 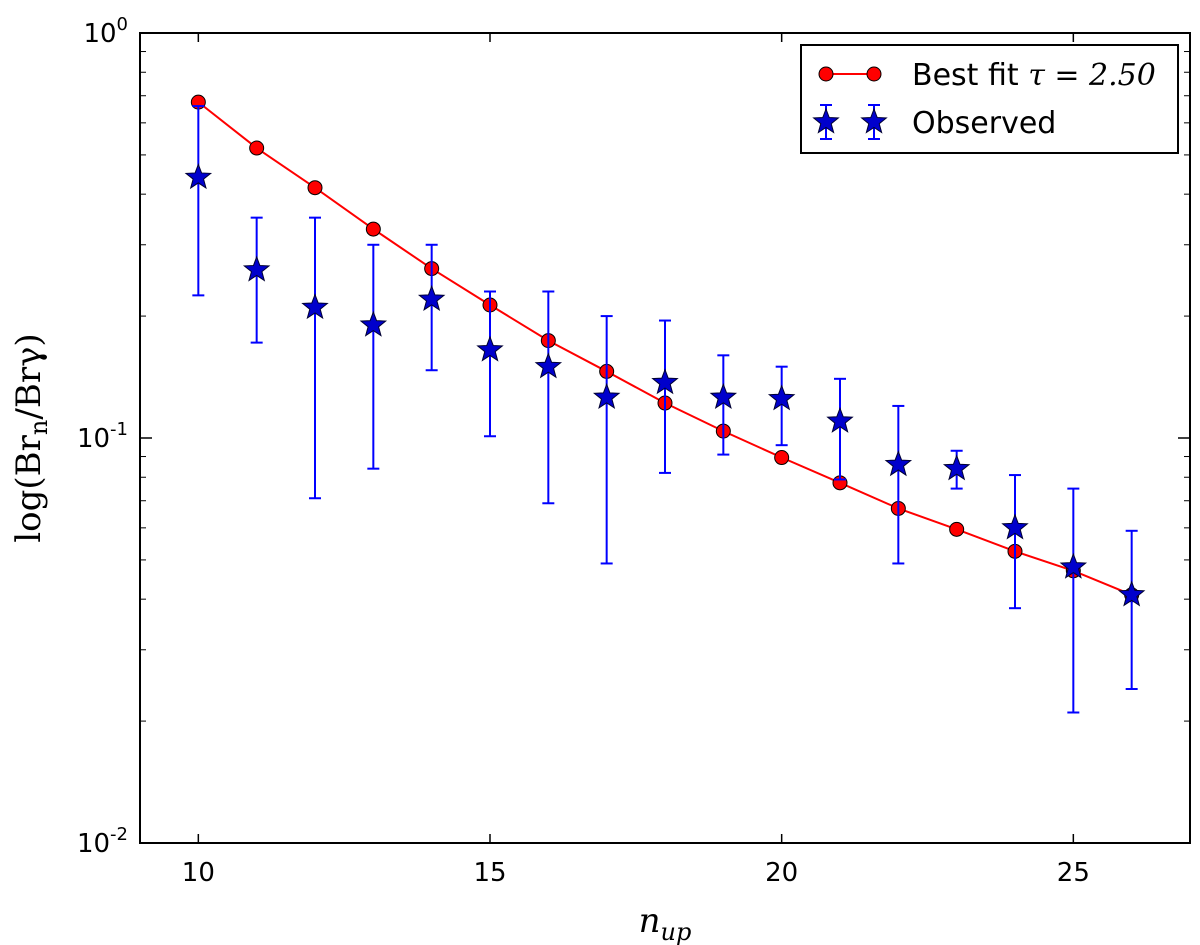 I want to click on legend-fit-text: Best fit τ = 2.50, so click(x=1034, y=75).